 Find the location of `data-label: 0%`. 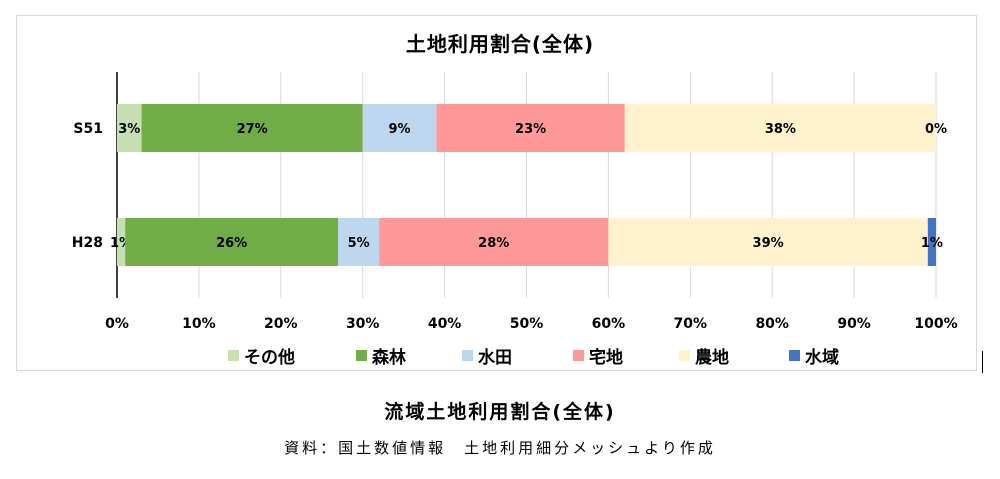

data-label: 0% is located at coordinates (936, 129).